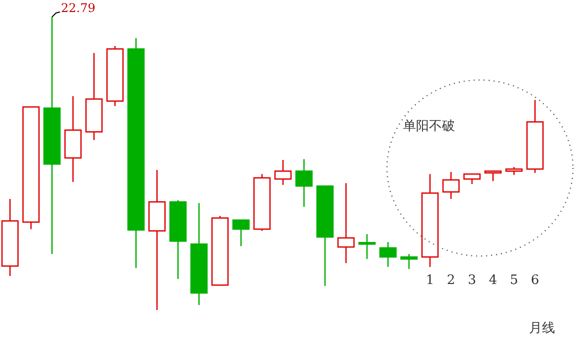  Describe the element at coordinates (514, 280) in the screenshot. I see `x-tick-label: 5` at that location.